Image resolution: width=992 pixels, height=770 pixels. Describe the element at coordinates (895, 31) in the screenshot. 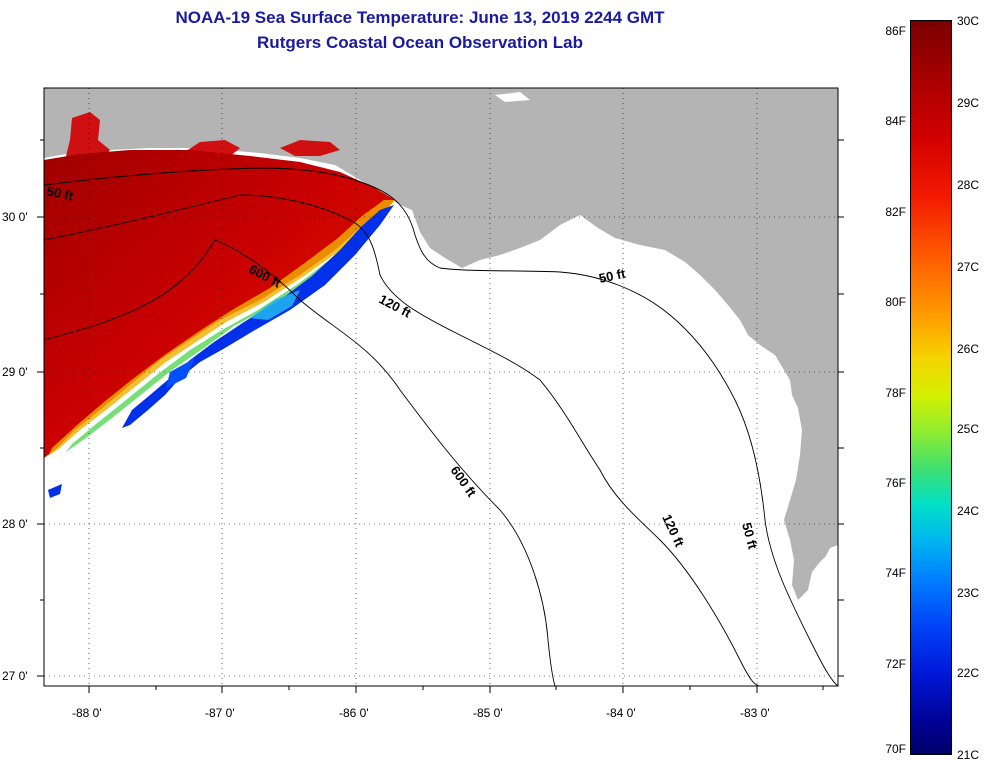

I see `colorbar-f-label: 86F` at that location.